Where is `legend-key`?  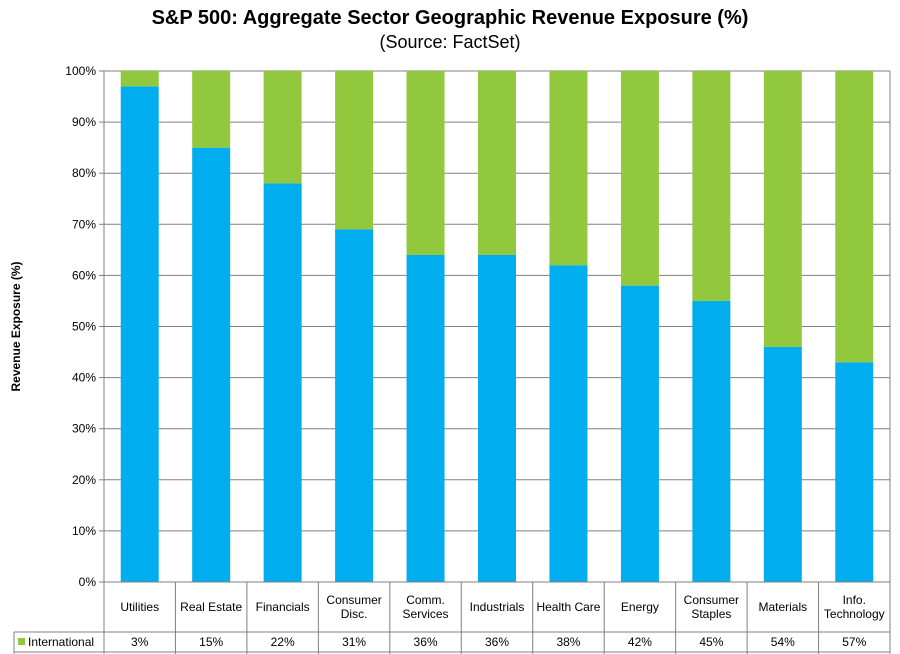 legend-key is located at coordinates (21, 641).